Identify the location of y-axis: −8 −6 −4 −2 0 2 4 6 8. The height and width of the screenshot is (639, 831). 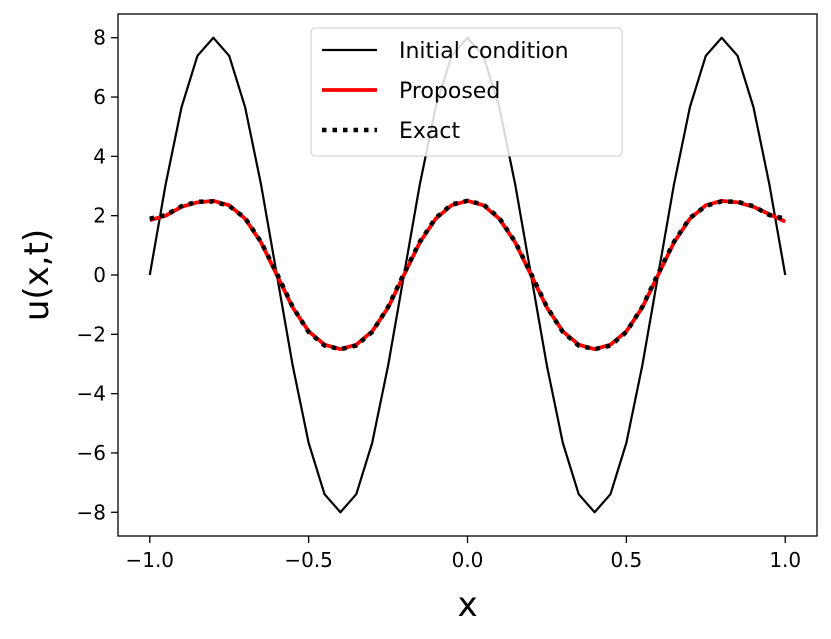
(97, 275).